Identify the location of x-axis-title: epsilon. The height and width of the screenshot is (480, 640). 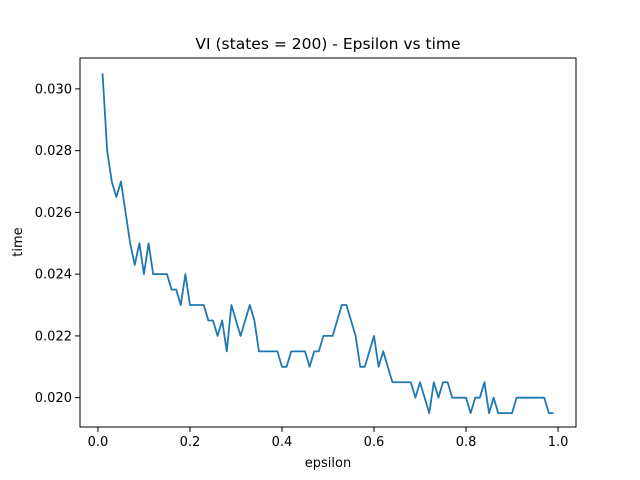
(328, 463).